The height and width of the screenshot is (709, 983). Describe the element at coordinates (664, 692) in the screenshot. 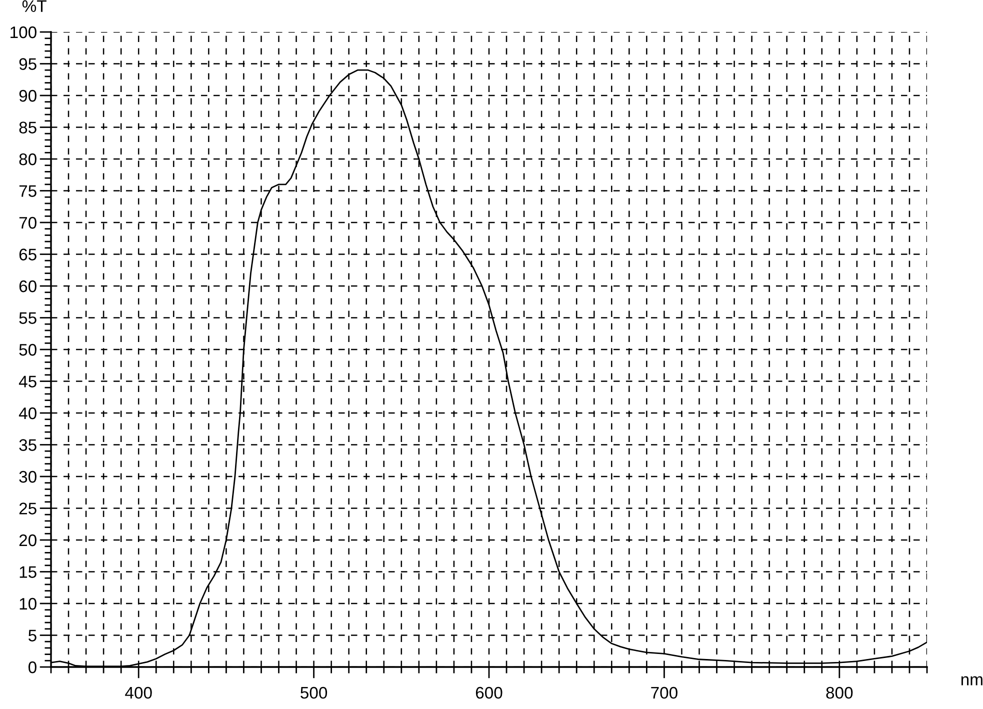

I see `x-tick-label: 700` at that location.